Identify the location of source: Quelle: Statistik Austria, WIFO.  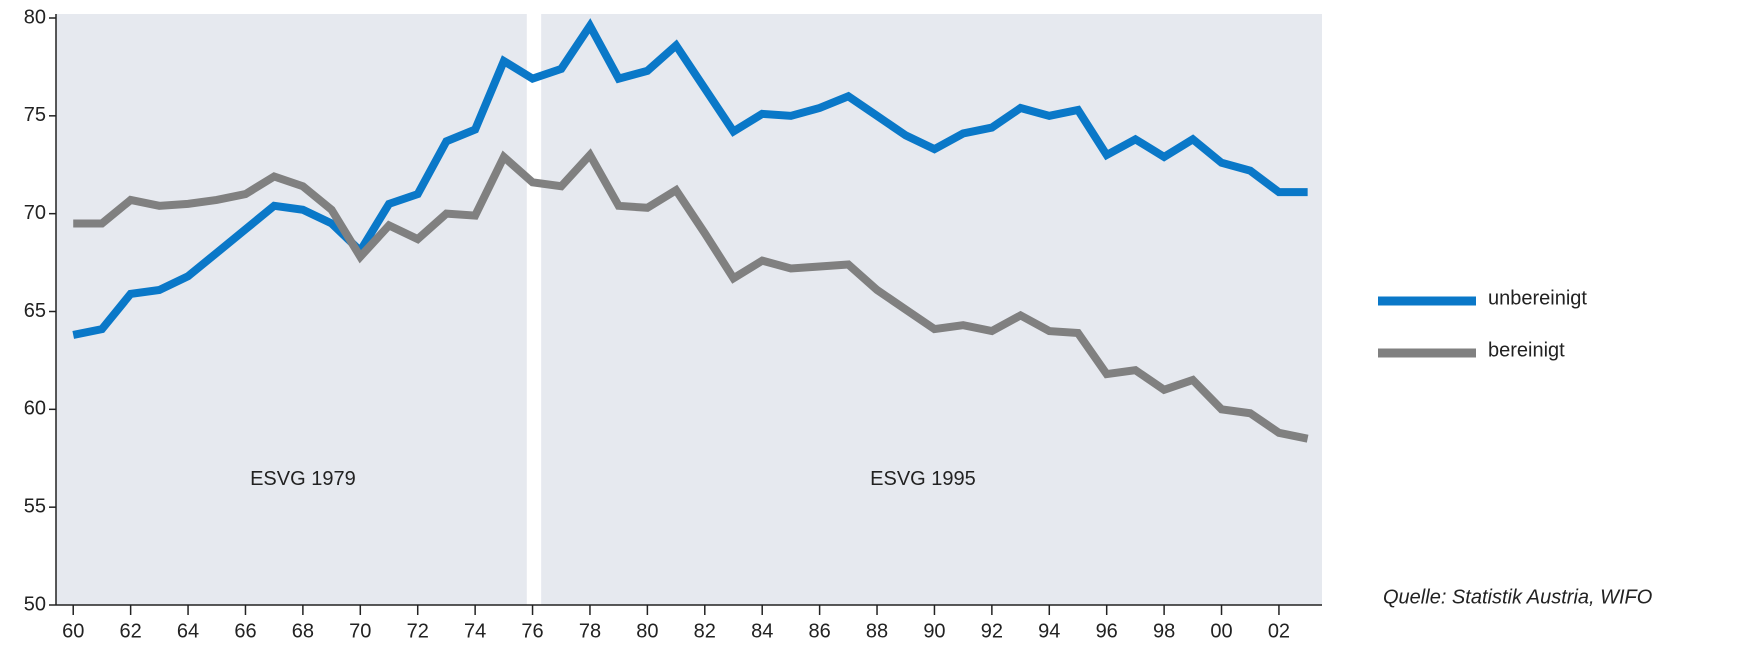
(1517, 597).